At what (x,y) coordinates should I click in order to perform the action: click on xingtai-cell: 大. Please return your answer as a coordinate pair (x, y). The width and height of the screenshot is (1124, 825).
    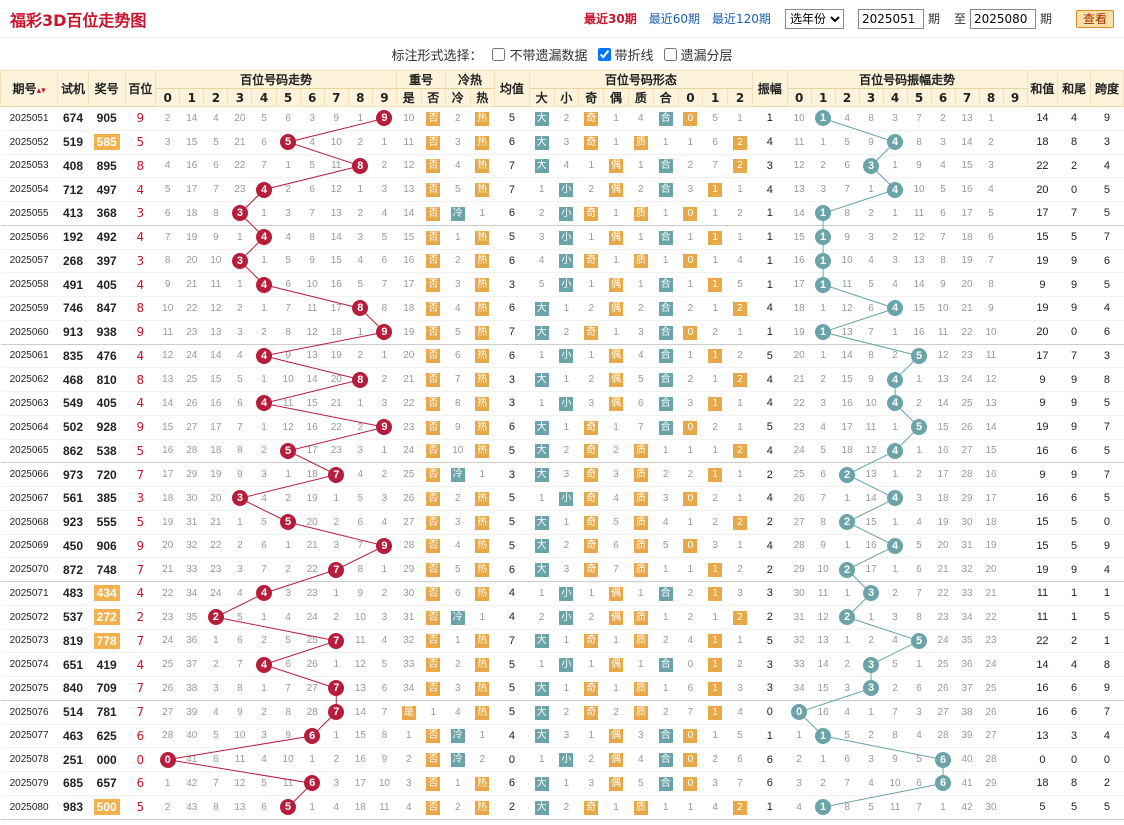
    Looking at the image, I should click on (542, 783).